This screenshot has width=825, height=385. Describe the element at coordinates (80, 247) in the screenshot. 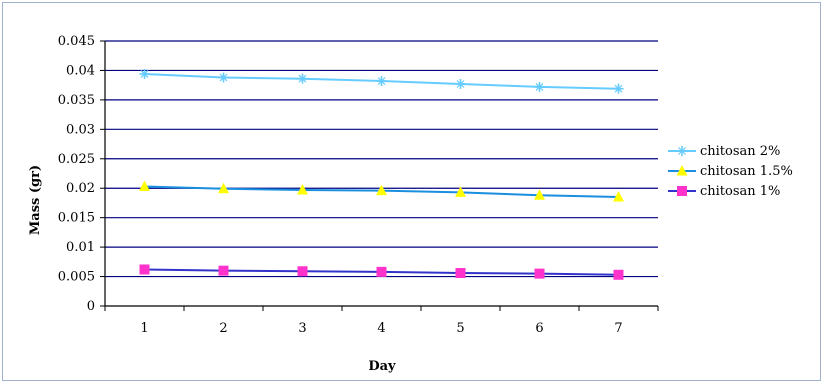

I see `y-tick-label: 0.01` at that location.